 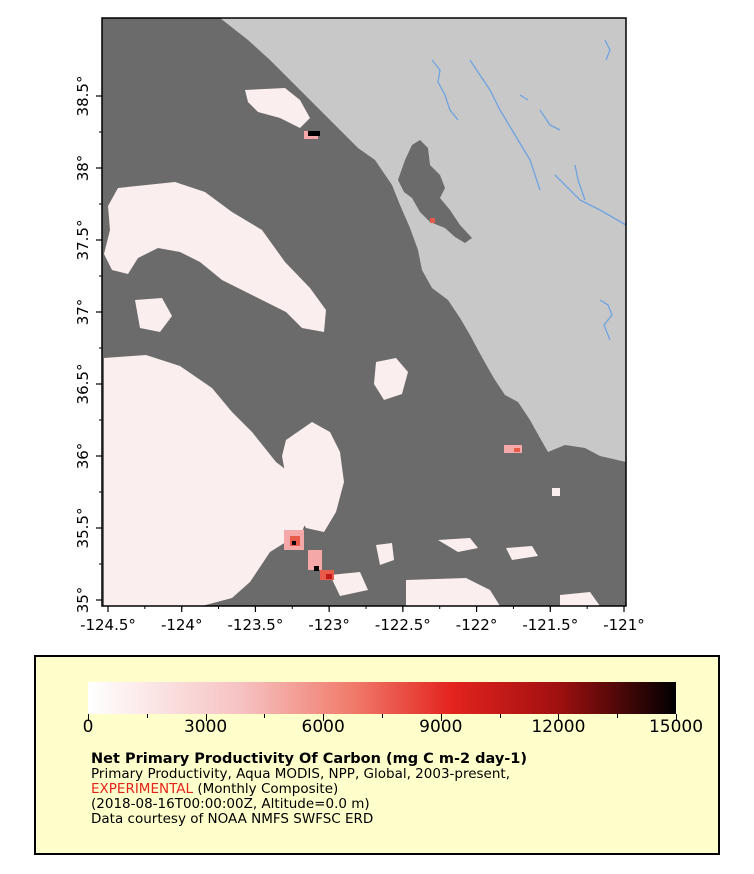 I want to click on y-axis-tick-label: 37°, so click(x=83, y=312).